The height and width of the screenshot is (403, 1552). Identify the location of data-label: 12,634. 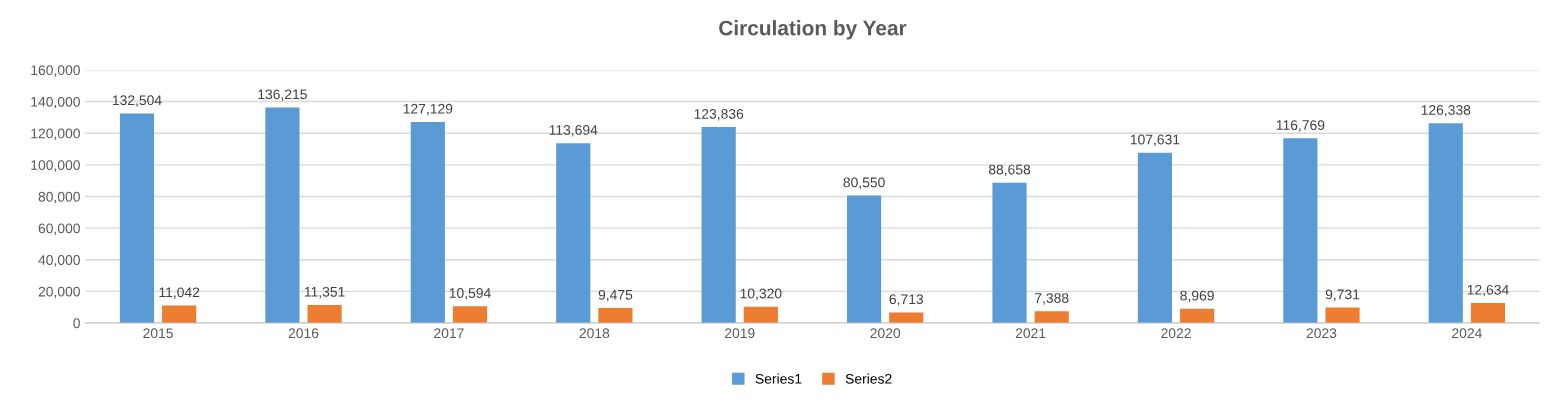
(1488, 290).